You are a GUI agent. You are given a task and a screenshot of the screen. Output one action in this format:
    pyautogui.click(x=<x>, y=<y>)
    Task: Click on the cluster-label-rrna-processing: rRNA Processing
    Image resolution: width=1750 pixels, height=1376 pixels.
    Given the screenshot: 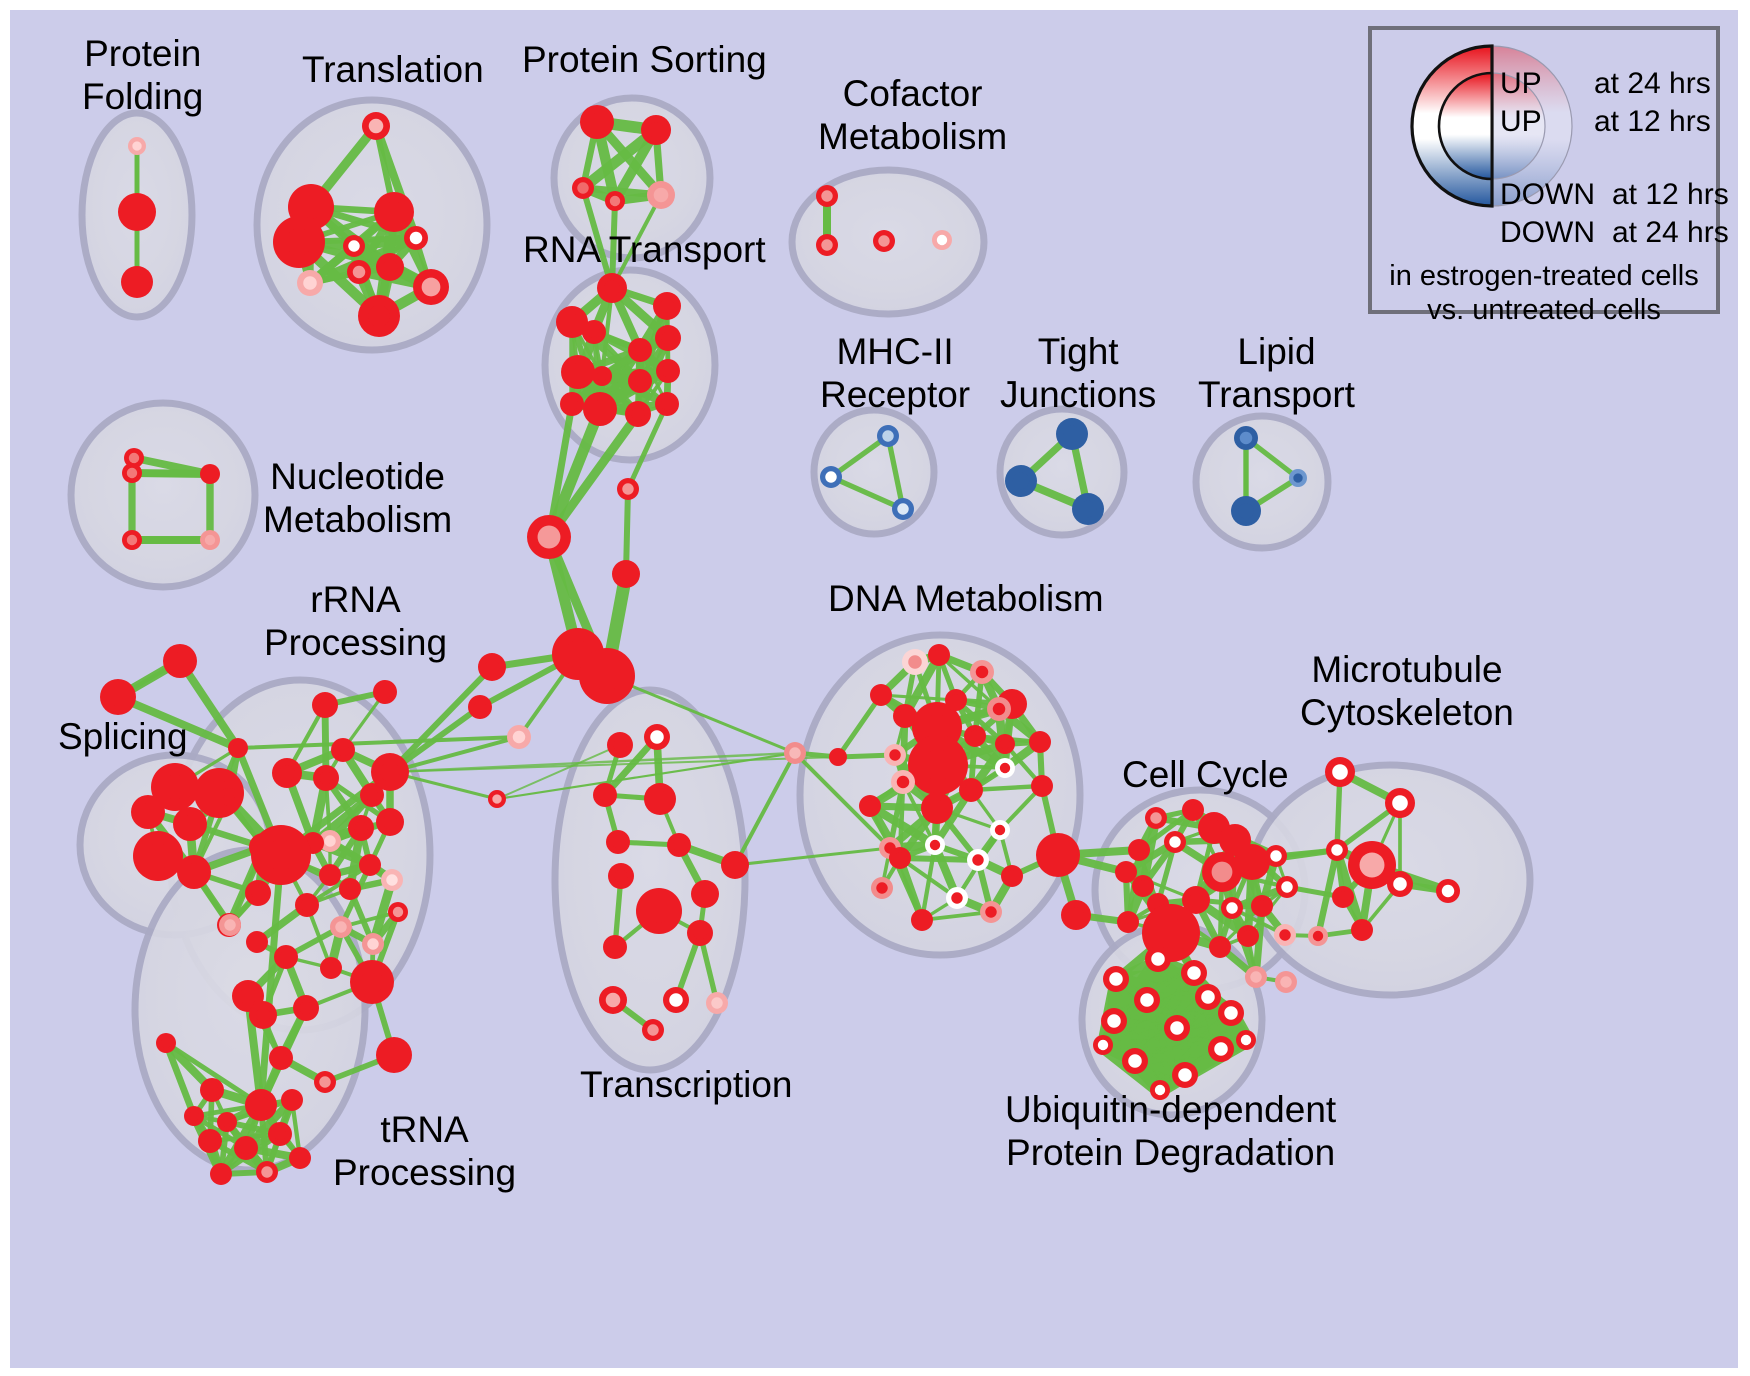 What is the action you would take?
    pyautogui.click(x=356, y=621)
    